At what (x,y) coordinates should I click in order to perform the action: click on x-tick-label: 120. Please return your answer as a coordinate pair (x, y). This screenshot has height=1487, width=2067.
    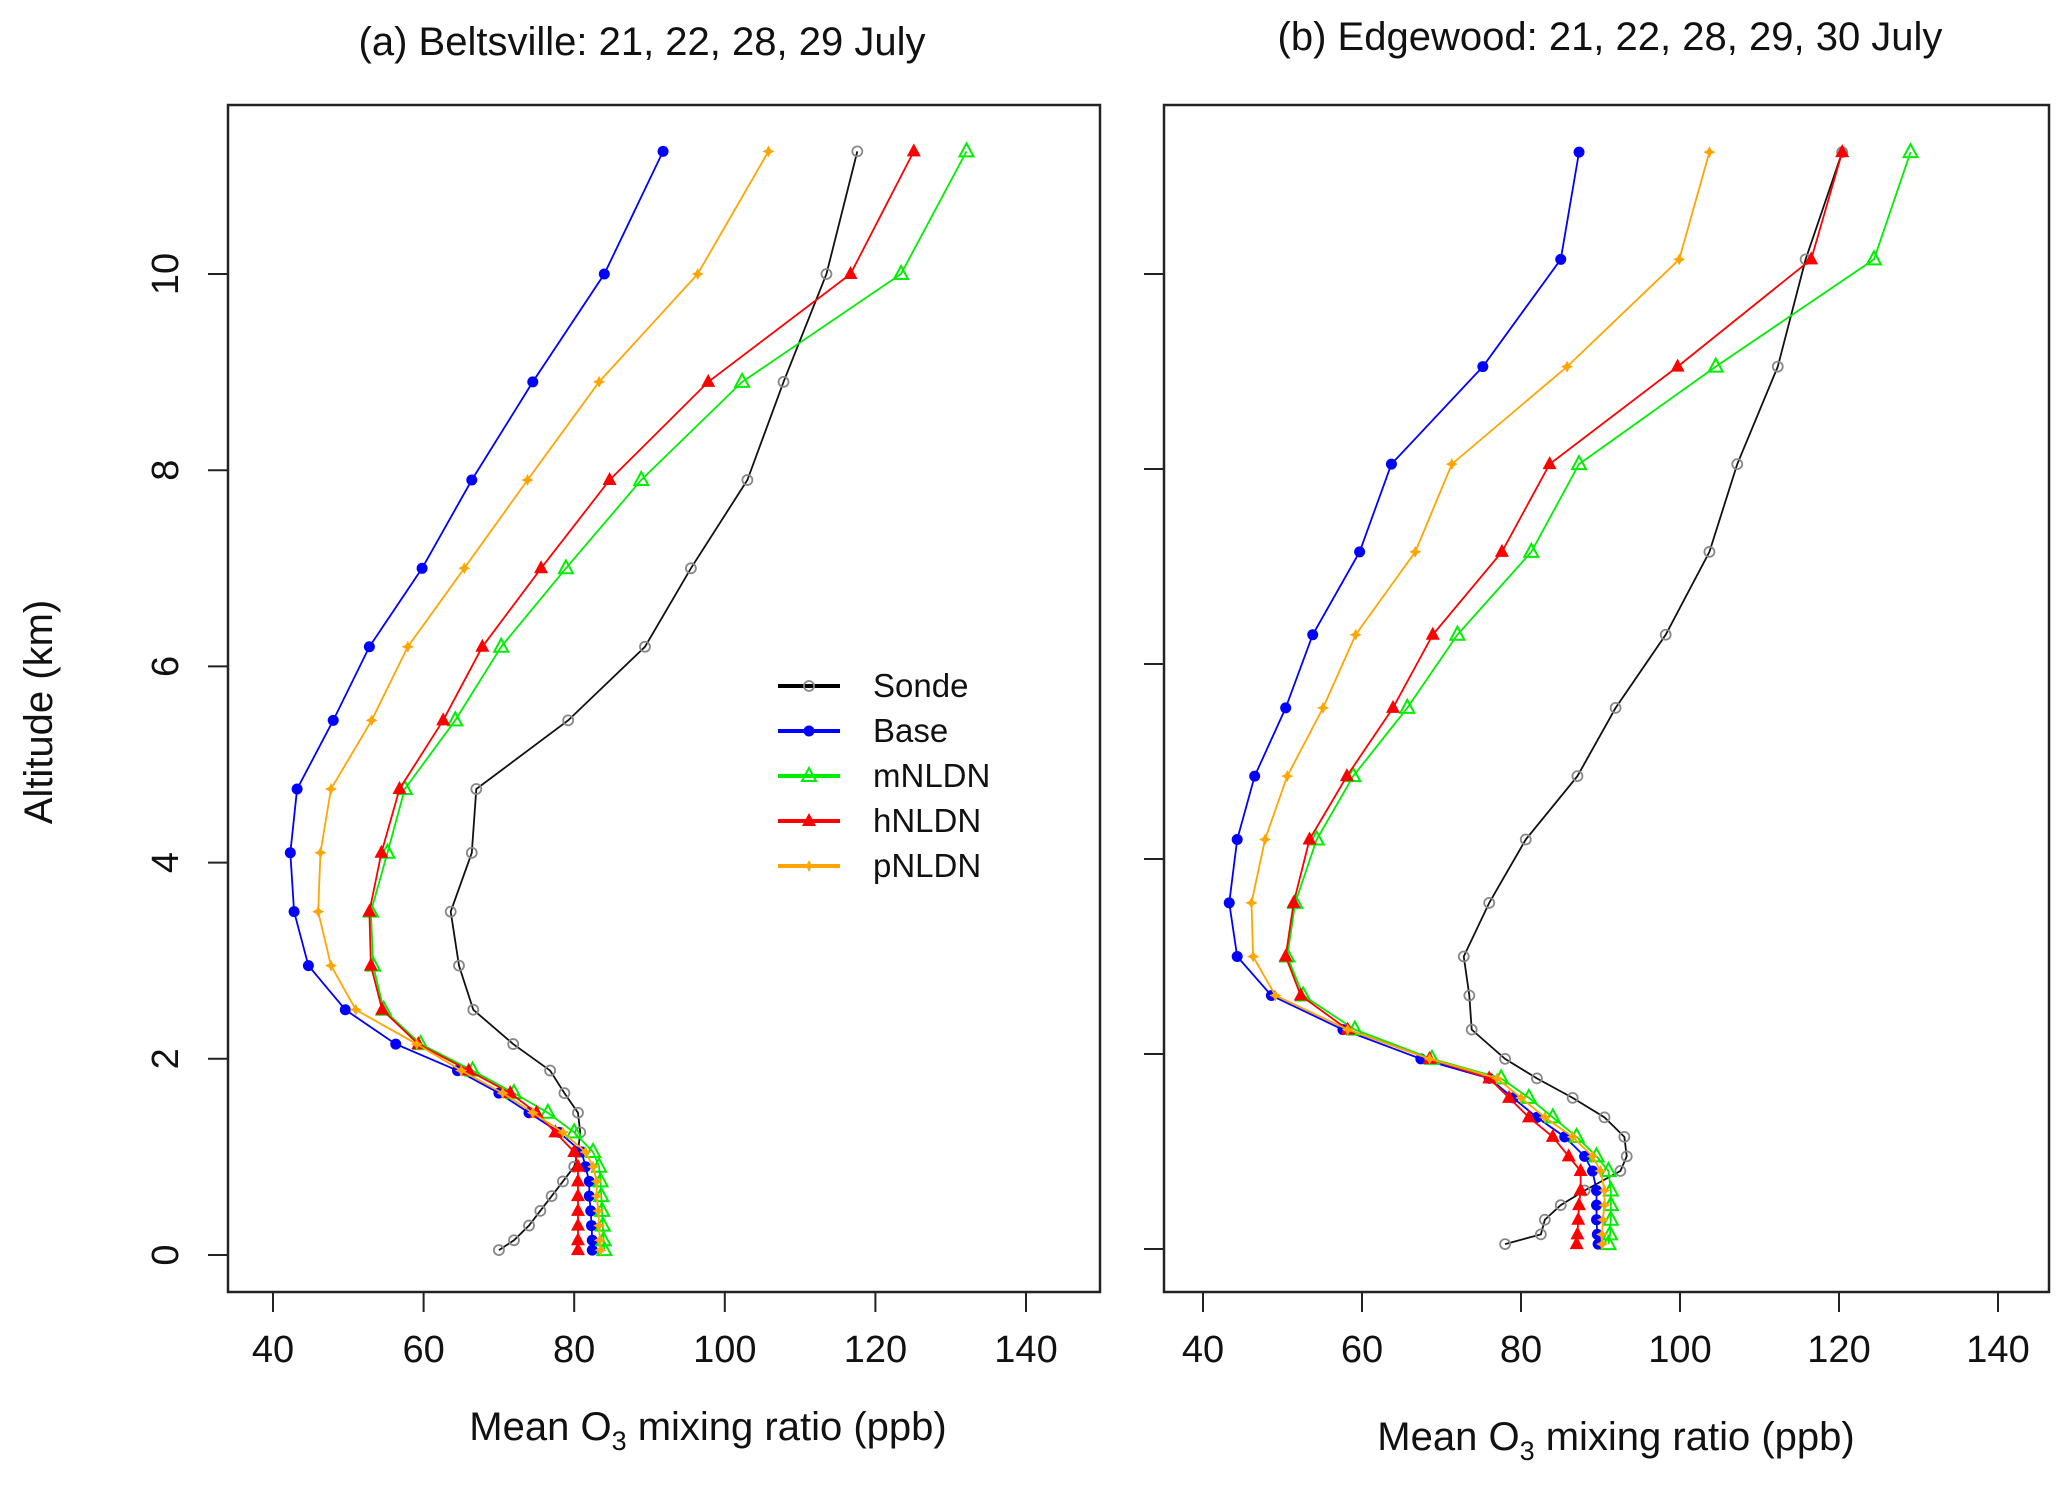
    Looking at the image, I should click on (875, 1350).